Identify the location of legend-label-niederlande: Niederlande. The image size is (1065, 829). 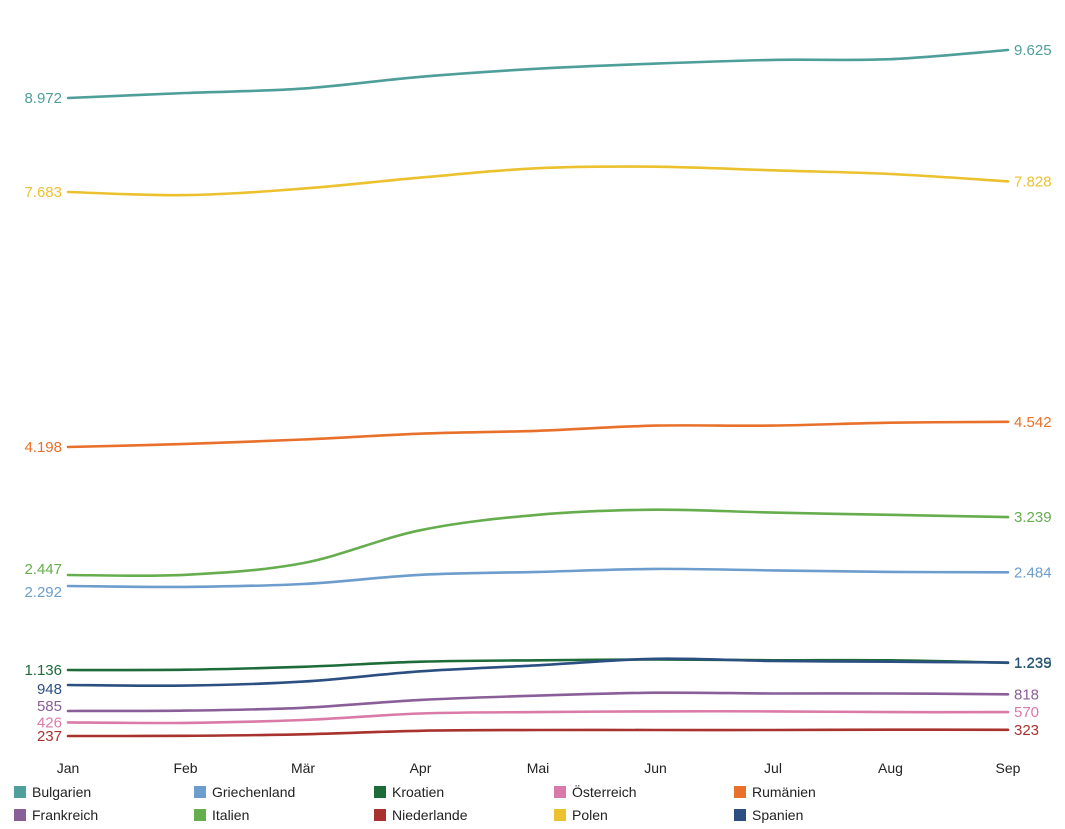
(430, 815).